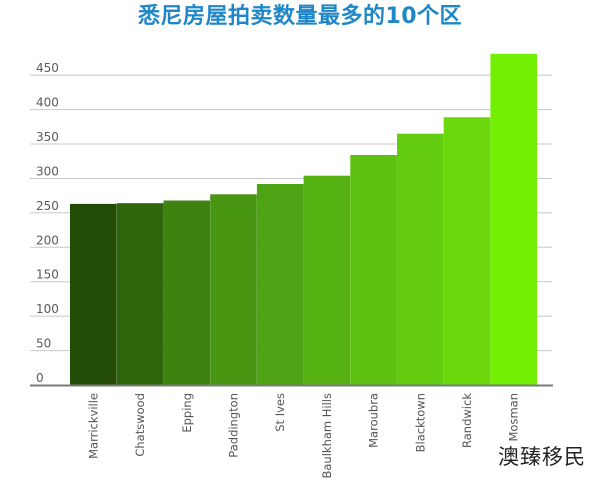  What do you see at coordinates (513, 219) in the screenshot?
I see `bar-mosman` at bounding box center [513, 219].